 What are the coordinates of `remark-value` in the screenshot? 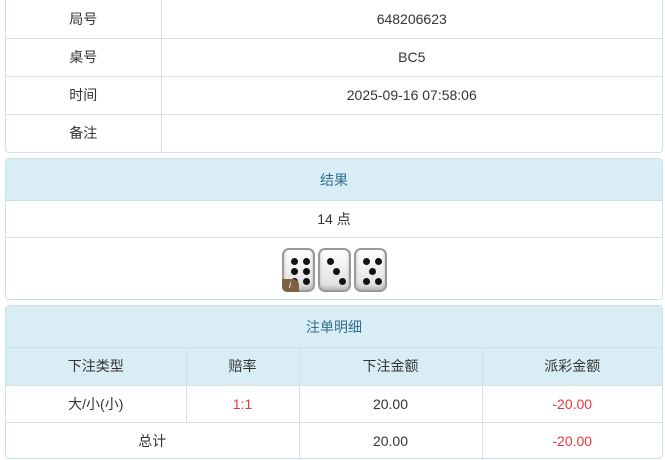 It's located at (411, 132).